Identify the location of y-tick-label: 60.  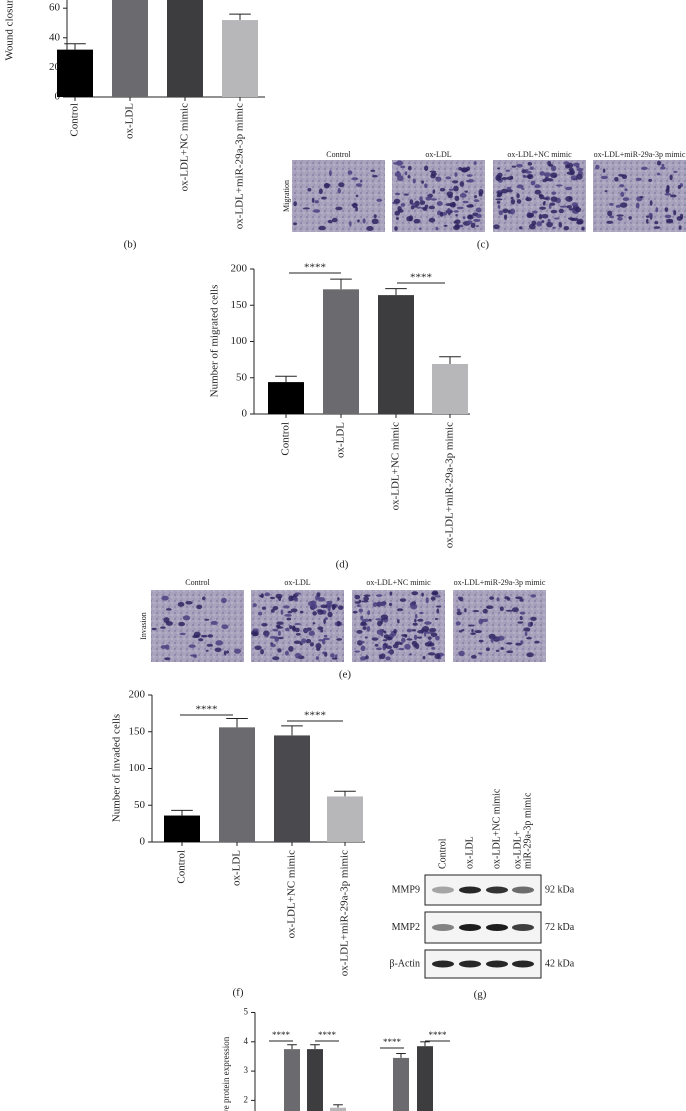
(55, 8).